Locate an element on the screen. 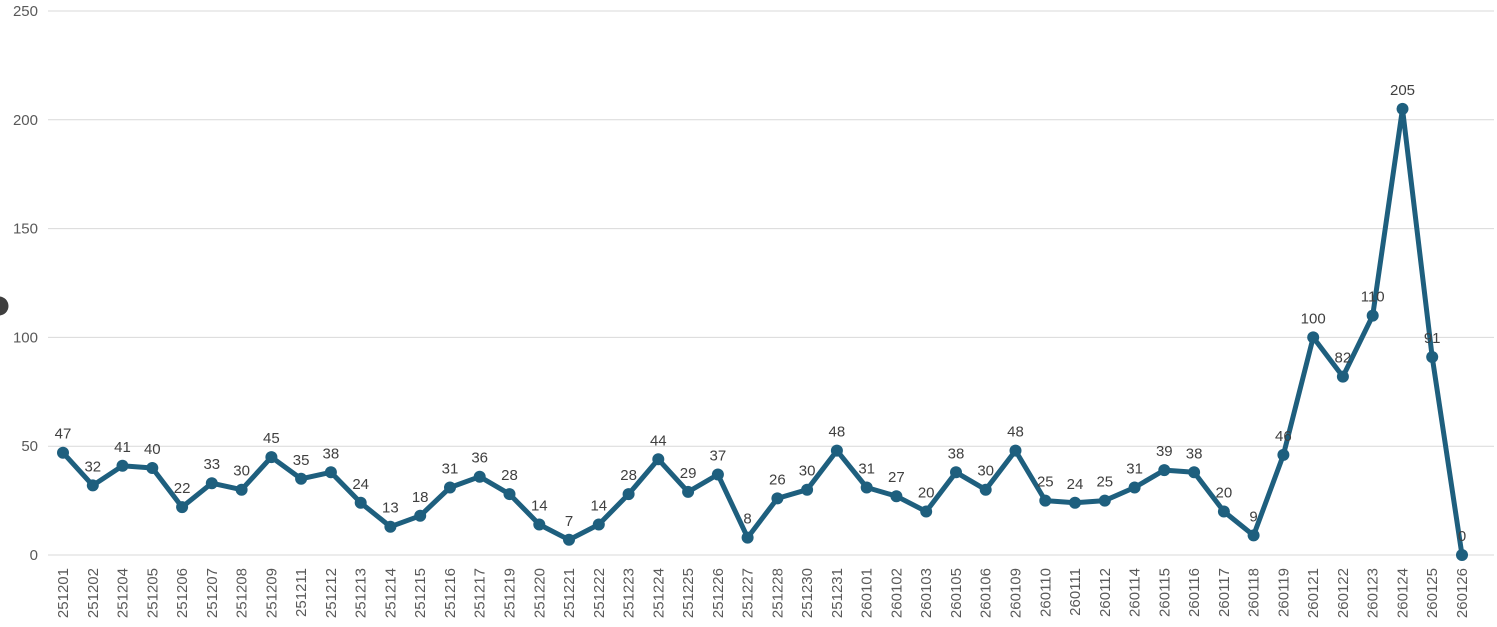 This screenshot has height=627, width=1497. data-label: 82 is located at coordinates (1343, 358).